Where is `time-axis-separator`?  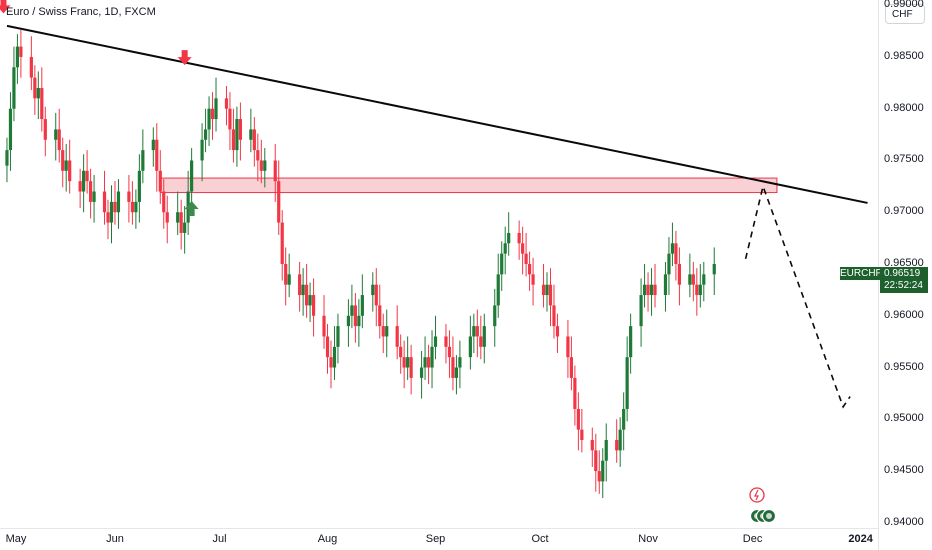 time-axis-separator is located at coordinates (439, 528).